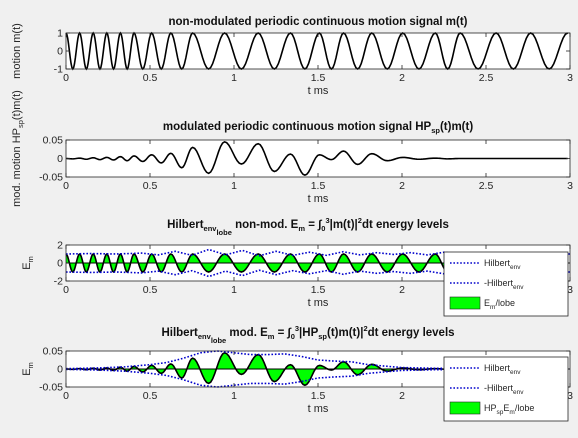 This screenshot has height=438, width=578. Describe the element at coordinates (58, 282) in the screenshot. I see `y-tick-label: -2` at that location.